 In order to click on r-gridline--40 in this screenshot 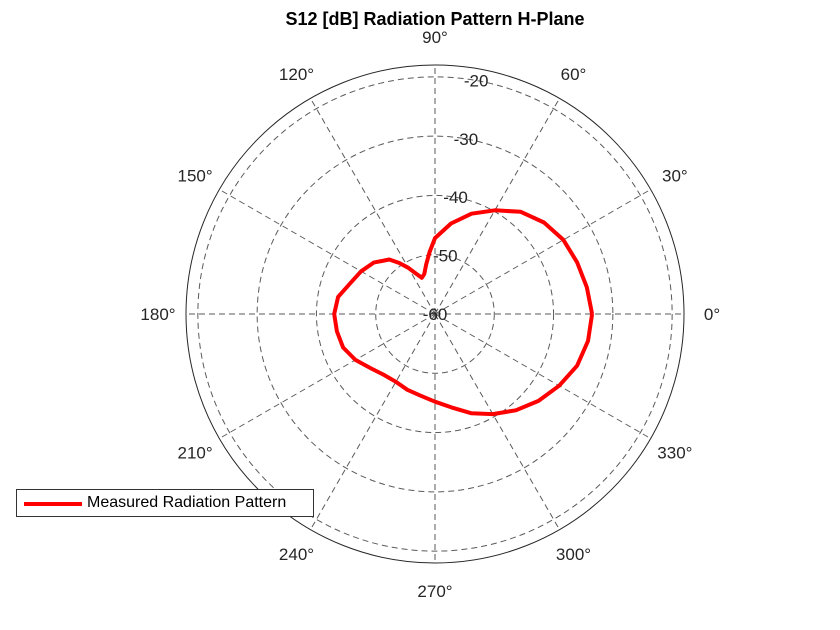, I will do `click(435, 314)`.